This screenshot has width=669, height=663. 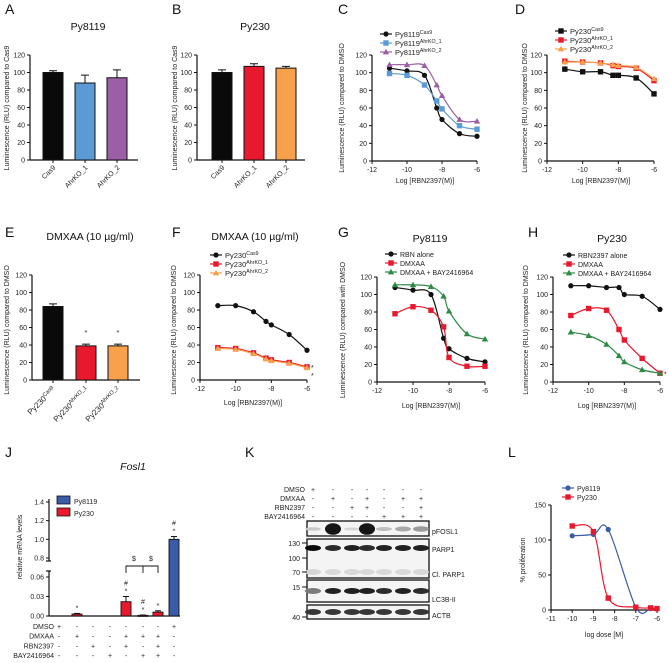 I want to click on y-axis-label: Luminescence (RLU) compared to Cas9, so click(x=175, y=107).